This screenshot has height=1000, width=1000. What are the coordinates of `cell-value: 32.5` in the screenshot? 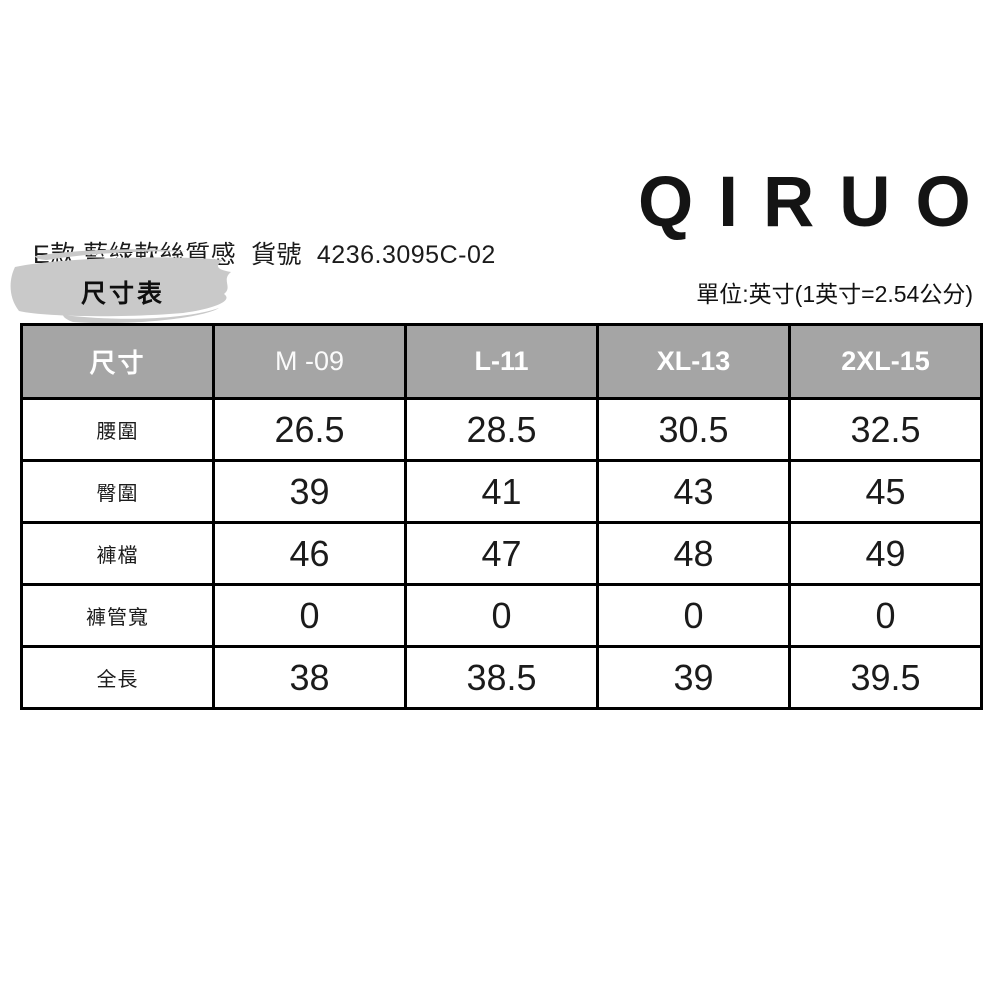 It's located at (885, 429).